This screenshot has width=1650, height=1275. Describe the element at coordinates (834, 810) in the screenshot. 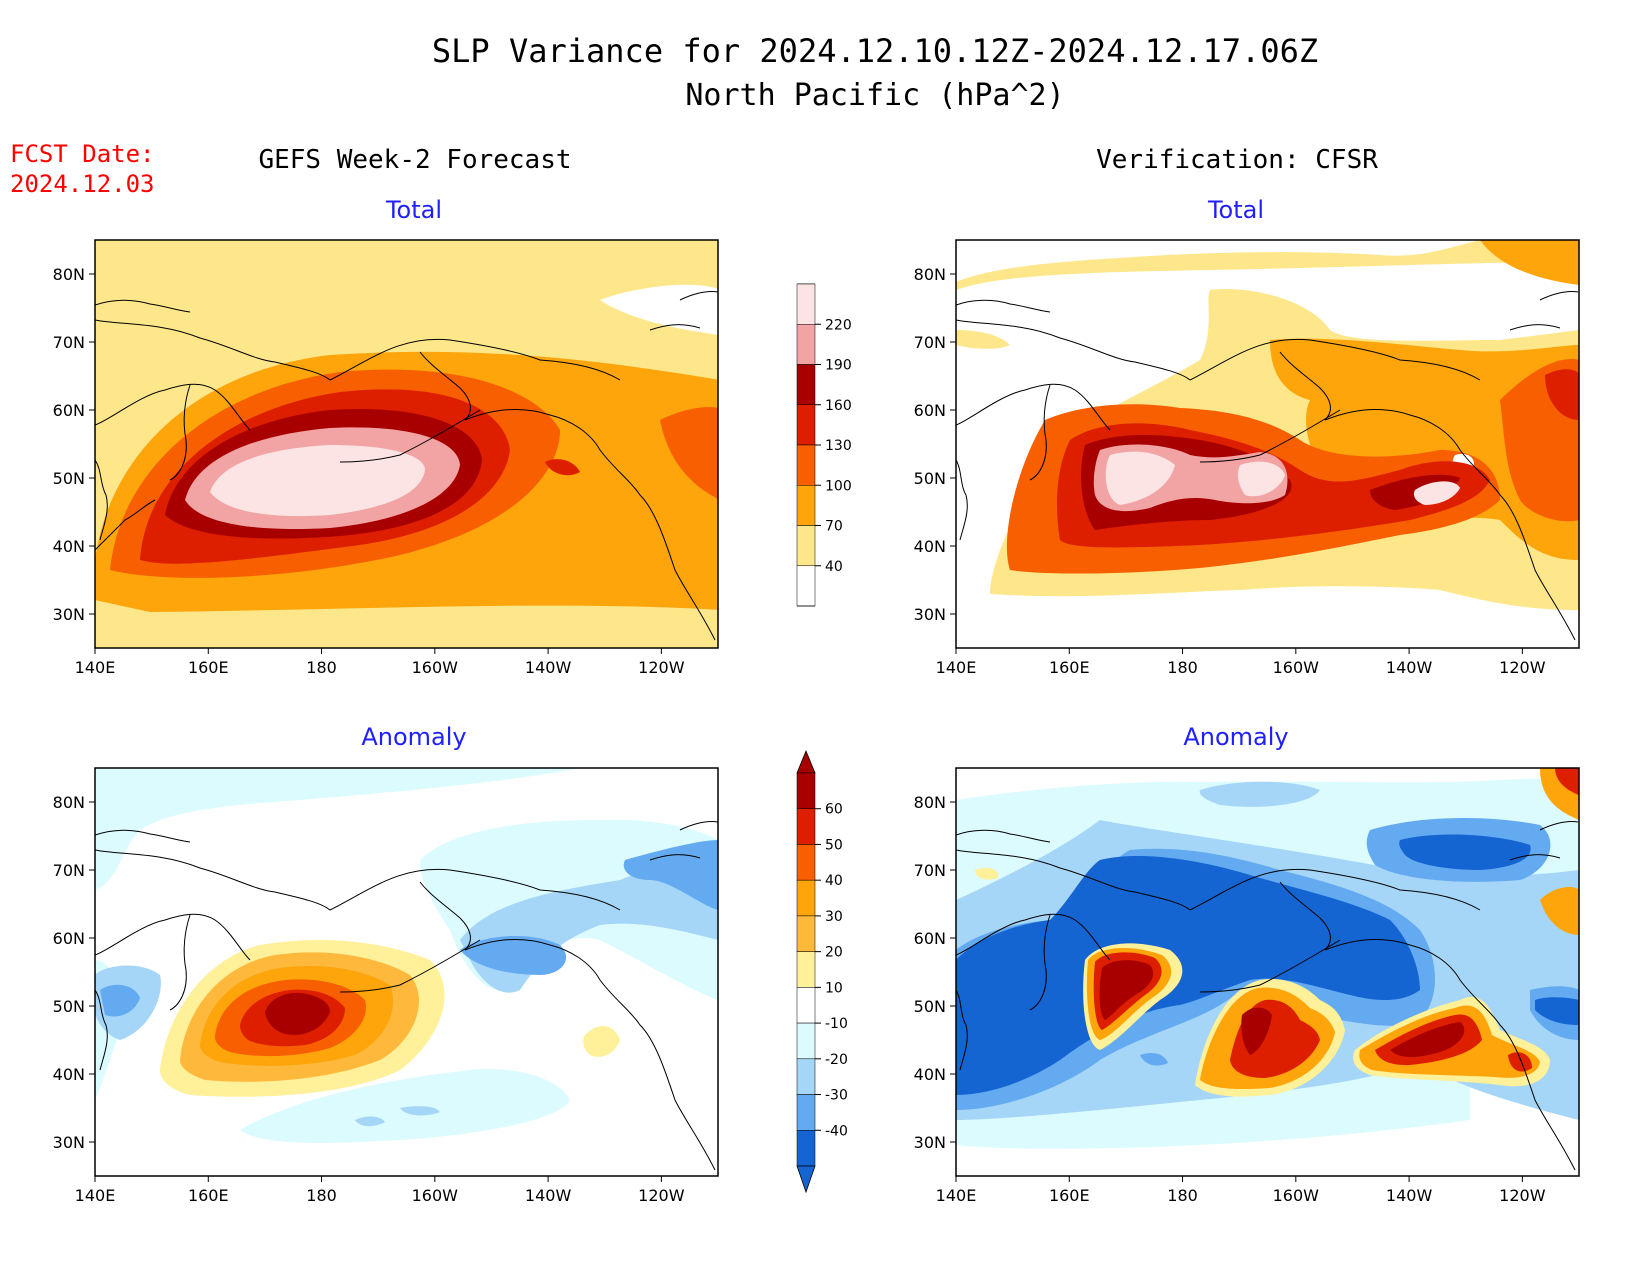

I see `colorbar-label: 60` at that location.